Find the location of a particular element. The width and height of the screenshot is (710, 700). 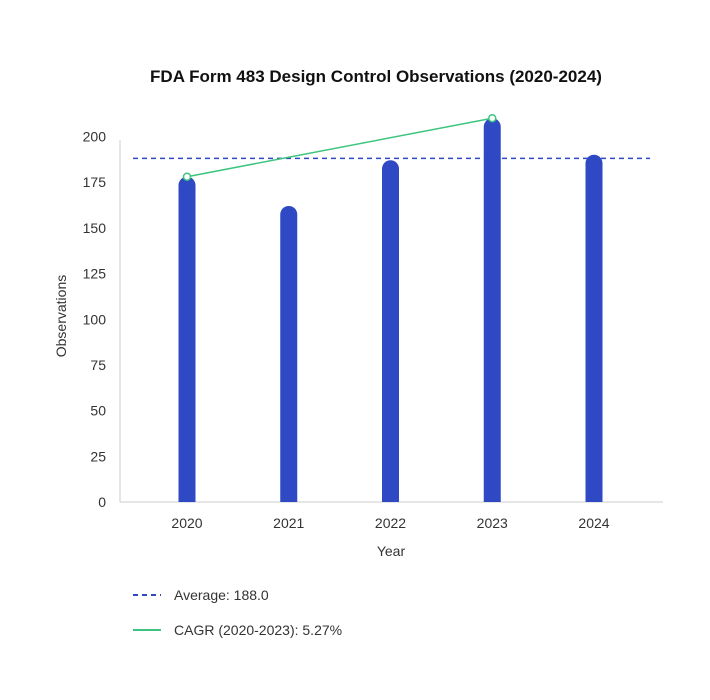

x-tick-label: 2021 is located at coordinates (288, 523).